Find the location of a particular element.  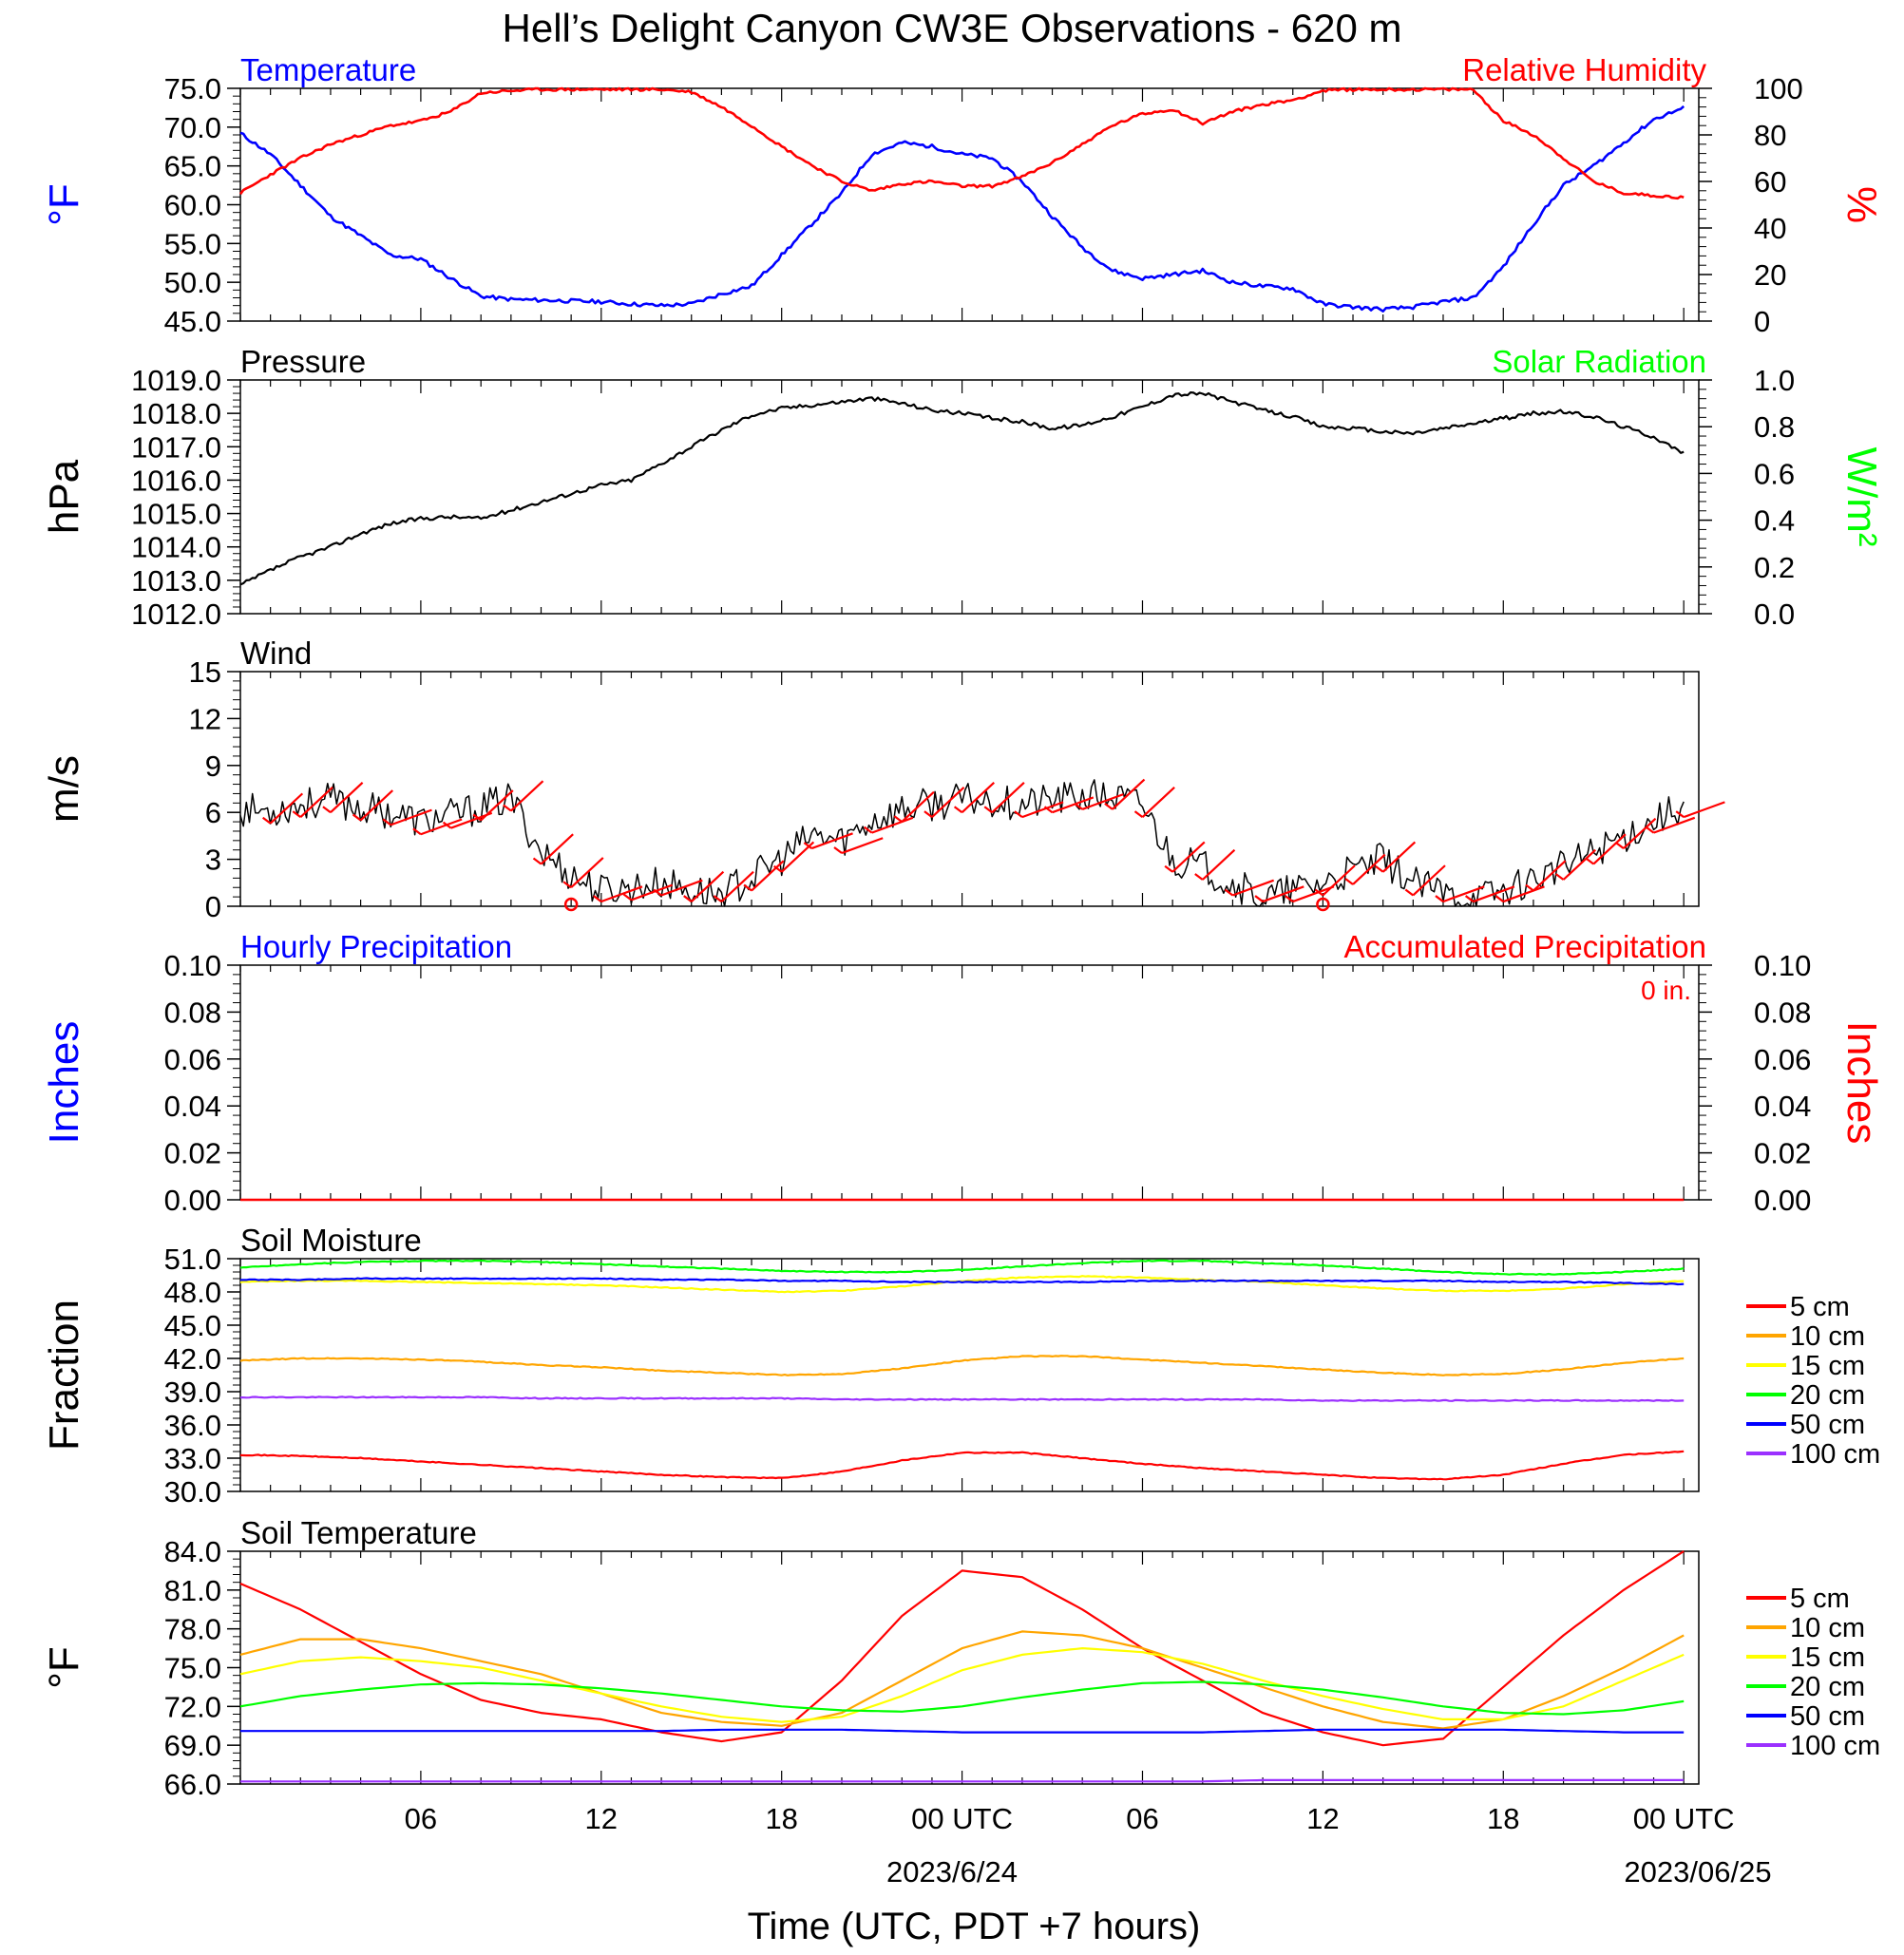

depth-line-50cm is located at coordinates (963, 1731).